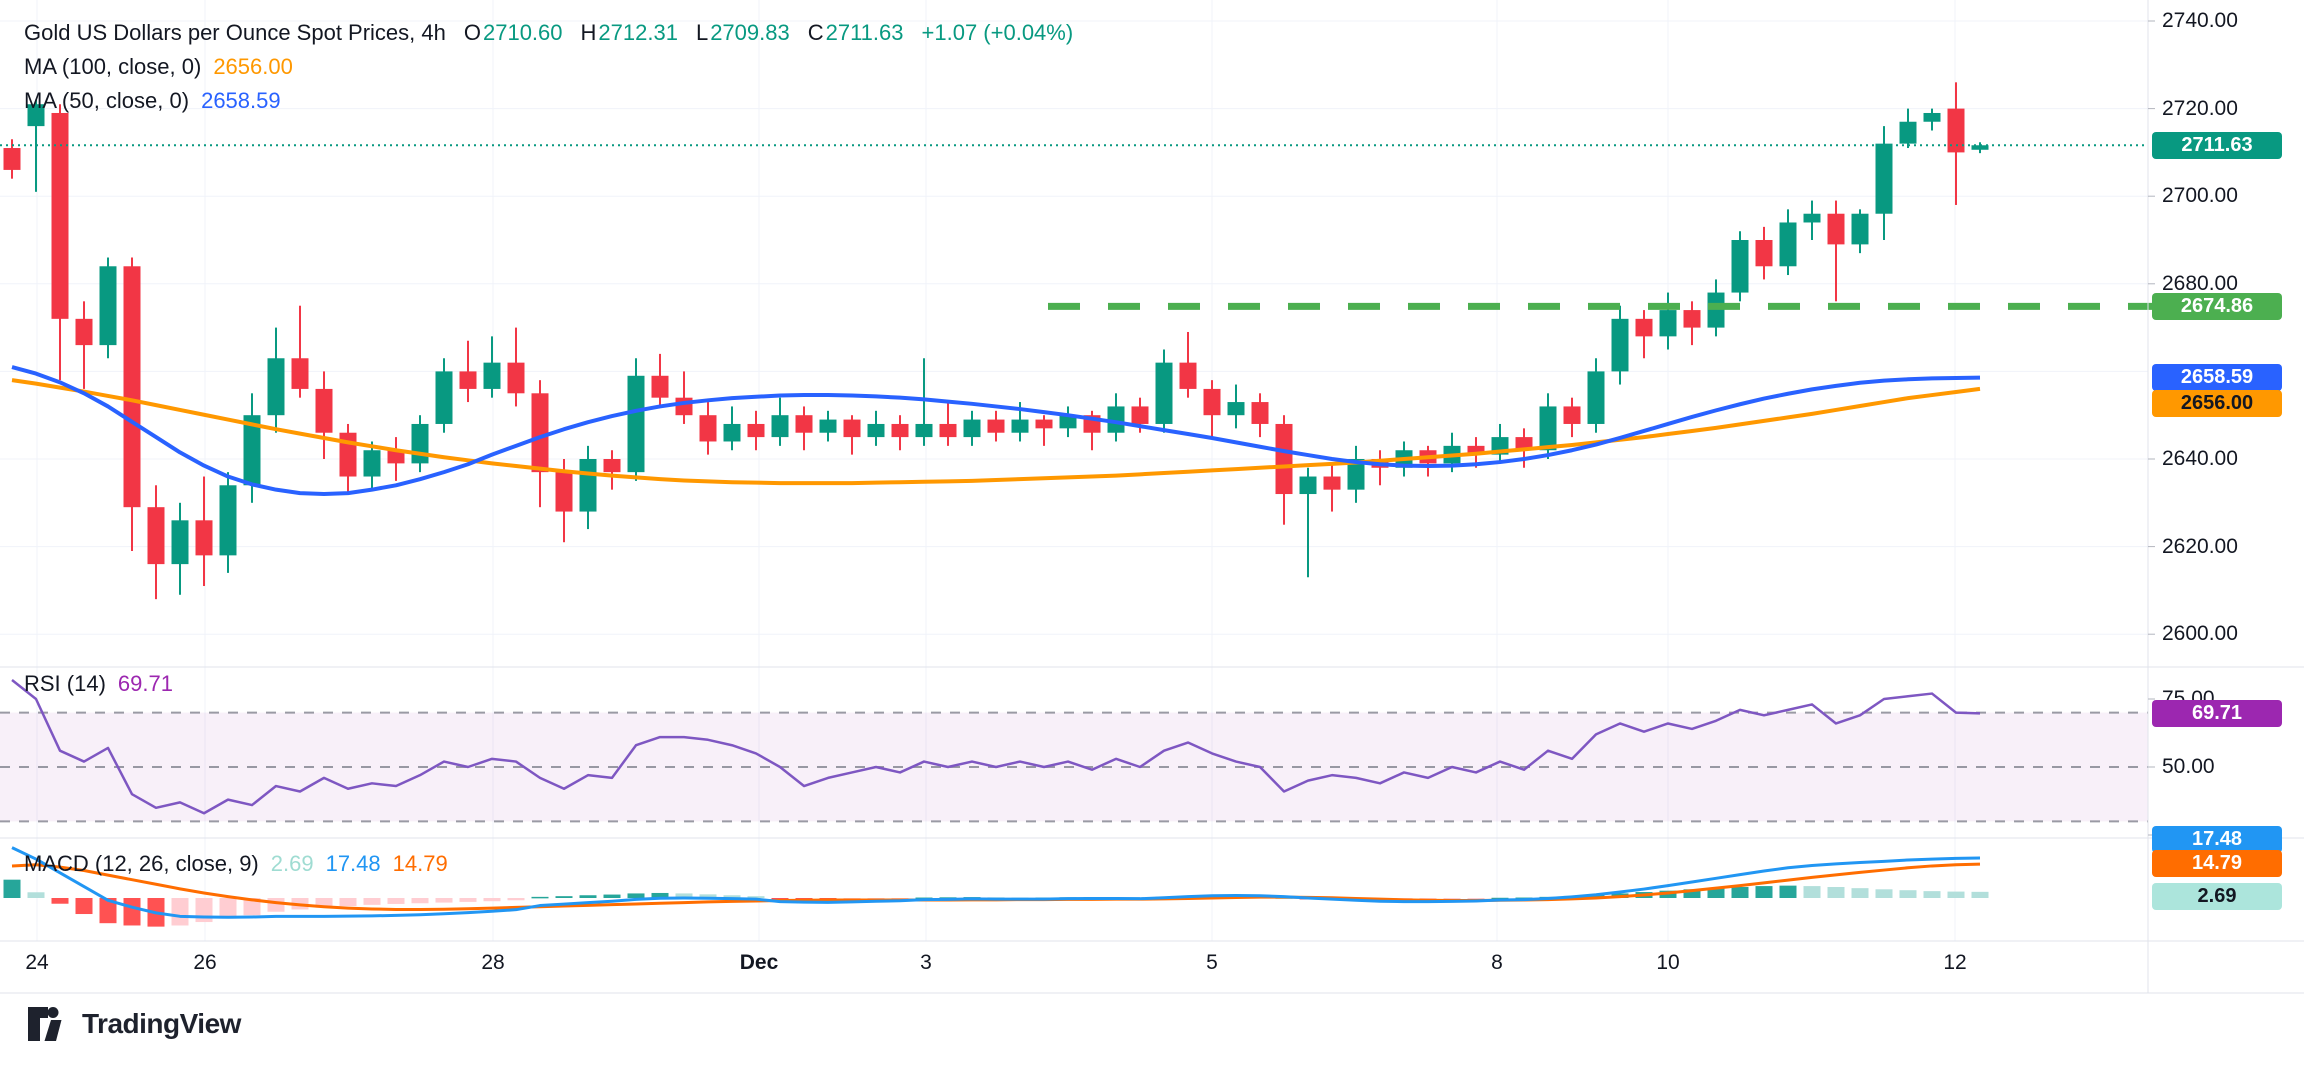 This screenshot has height=1066, width=2304. What do you see at coordinates (2200, 20) in the screenshot?
I see `price-axis-label: 2740.00` at bounding box center [2200, 20].